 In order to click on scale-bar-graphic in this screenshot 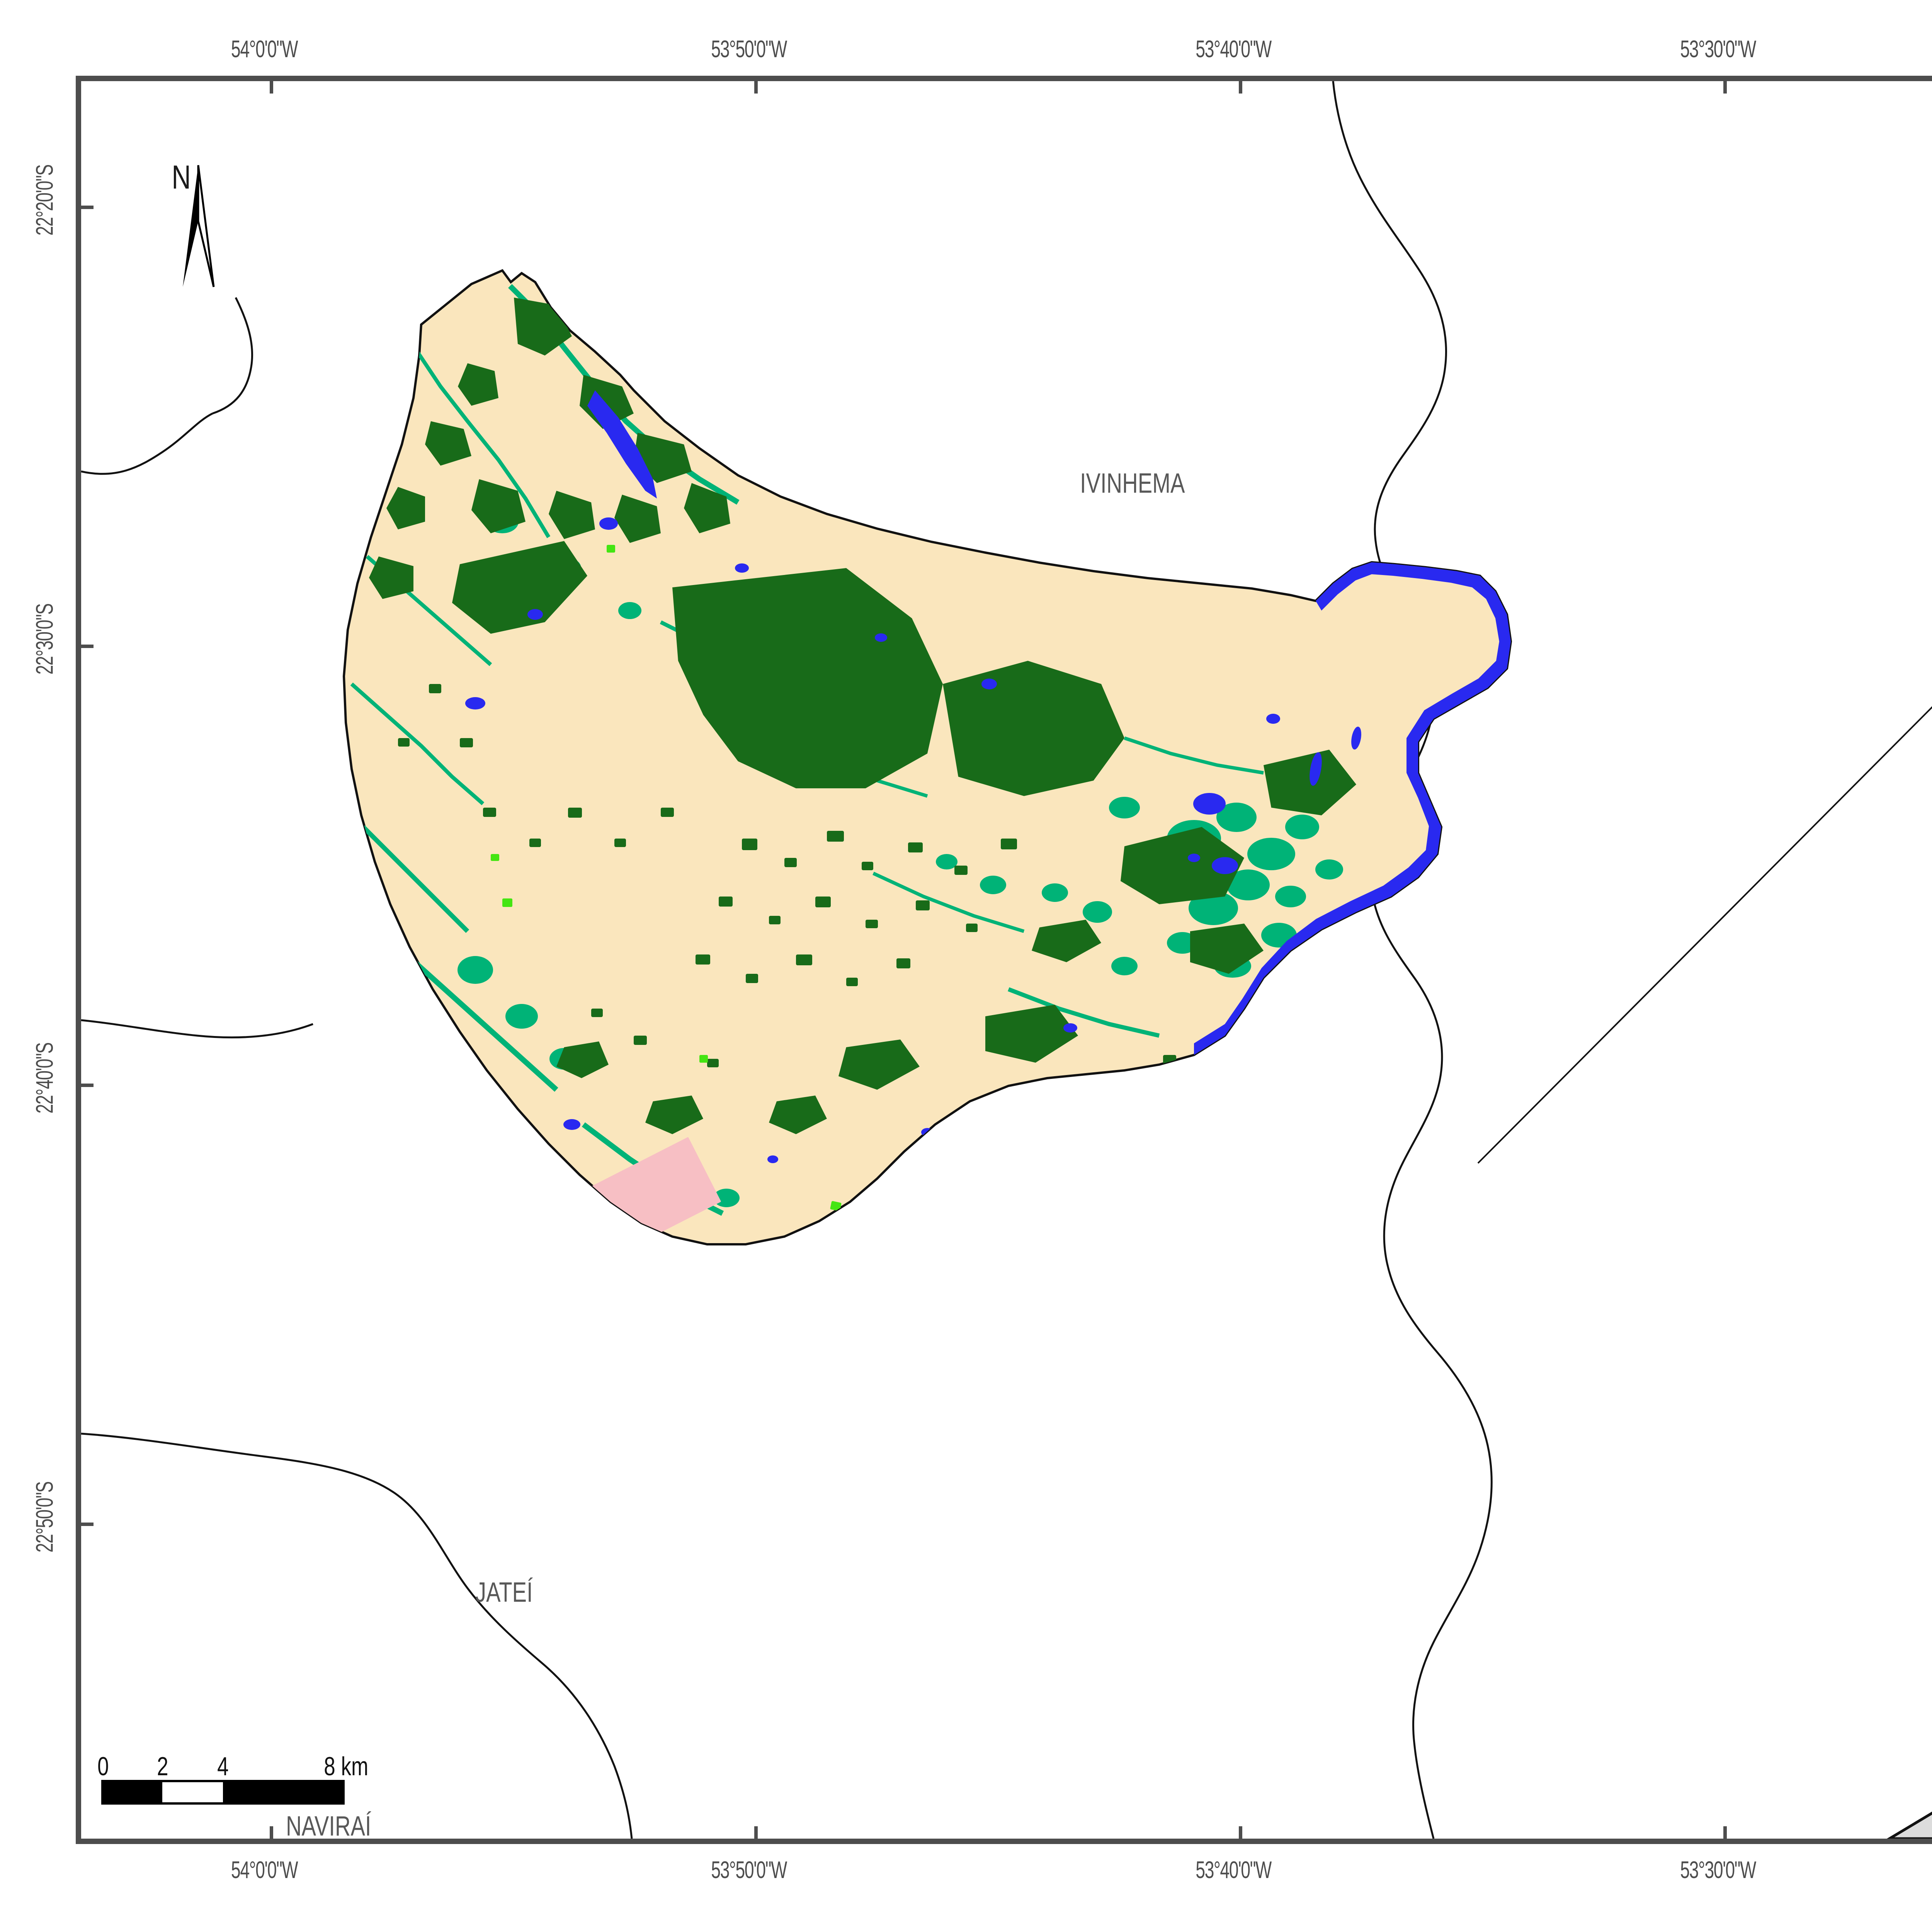, I will do `click(223, 1793)`.